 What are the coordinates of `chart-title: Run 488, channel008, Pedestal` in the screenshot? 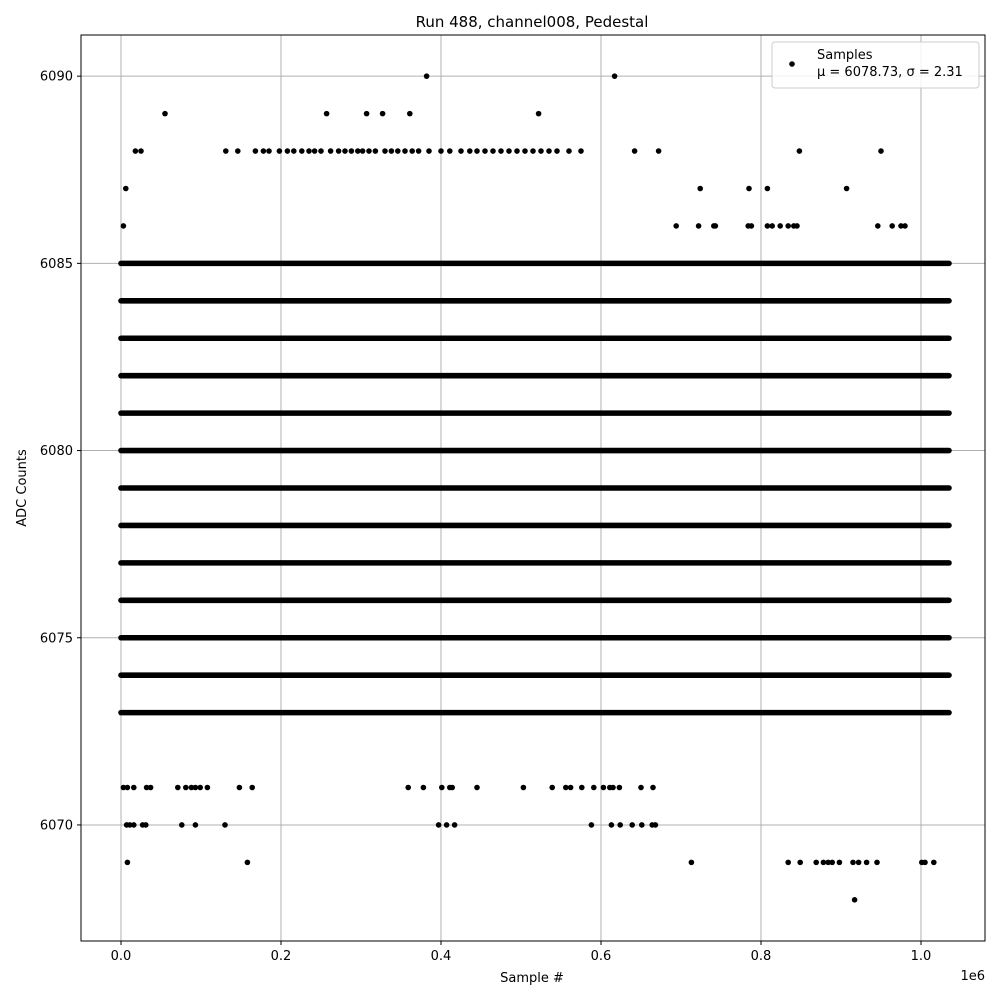 It's located at (532, 22).